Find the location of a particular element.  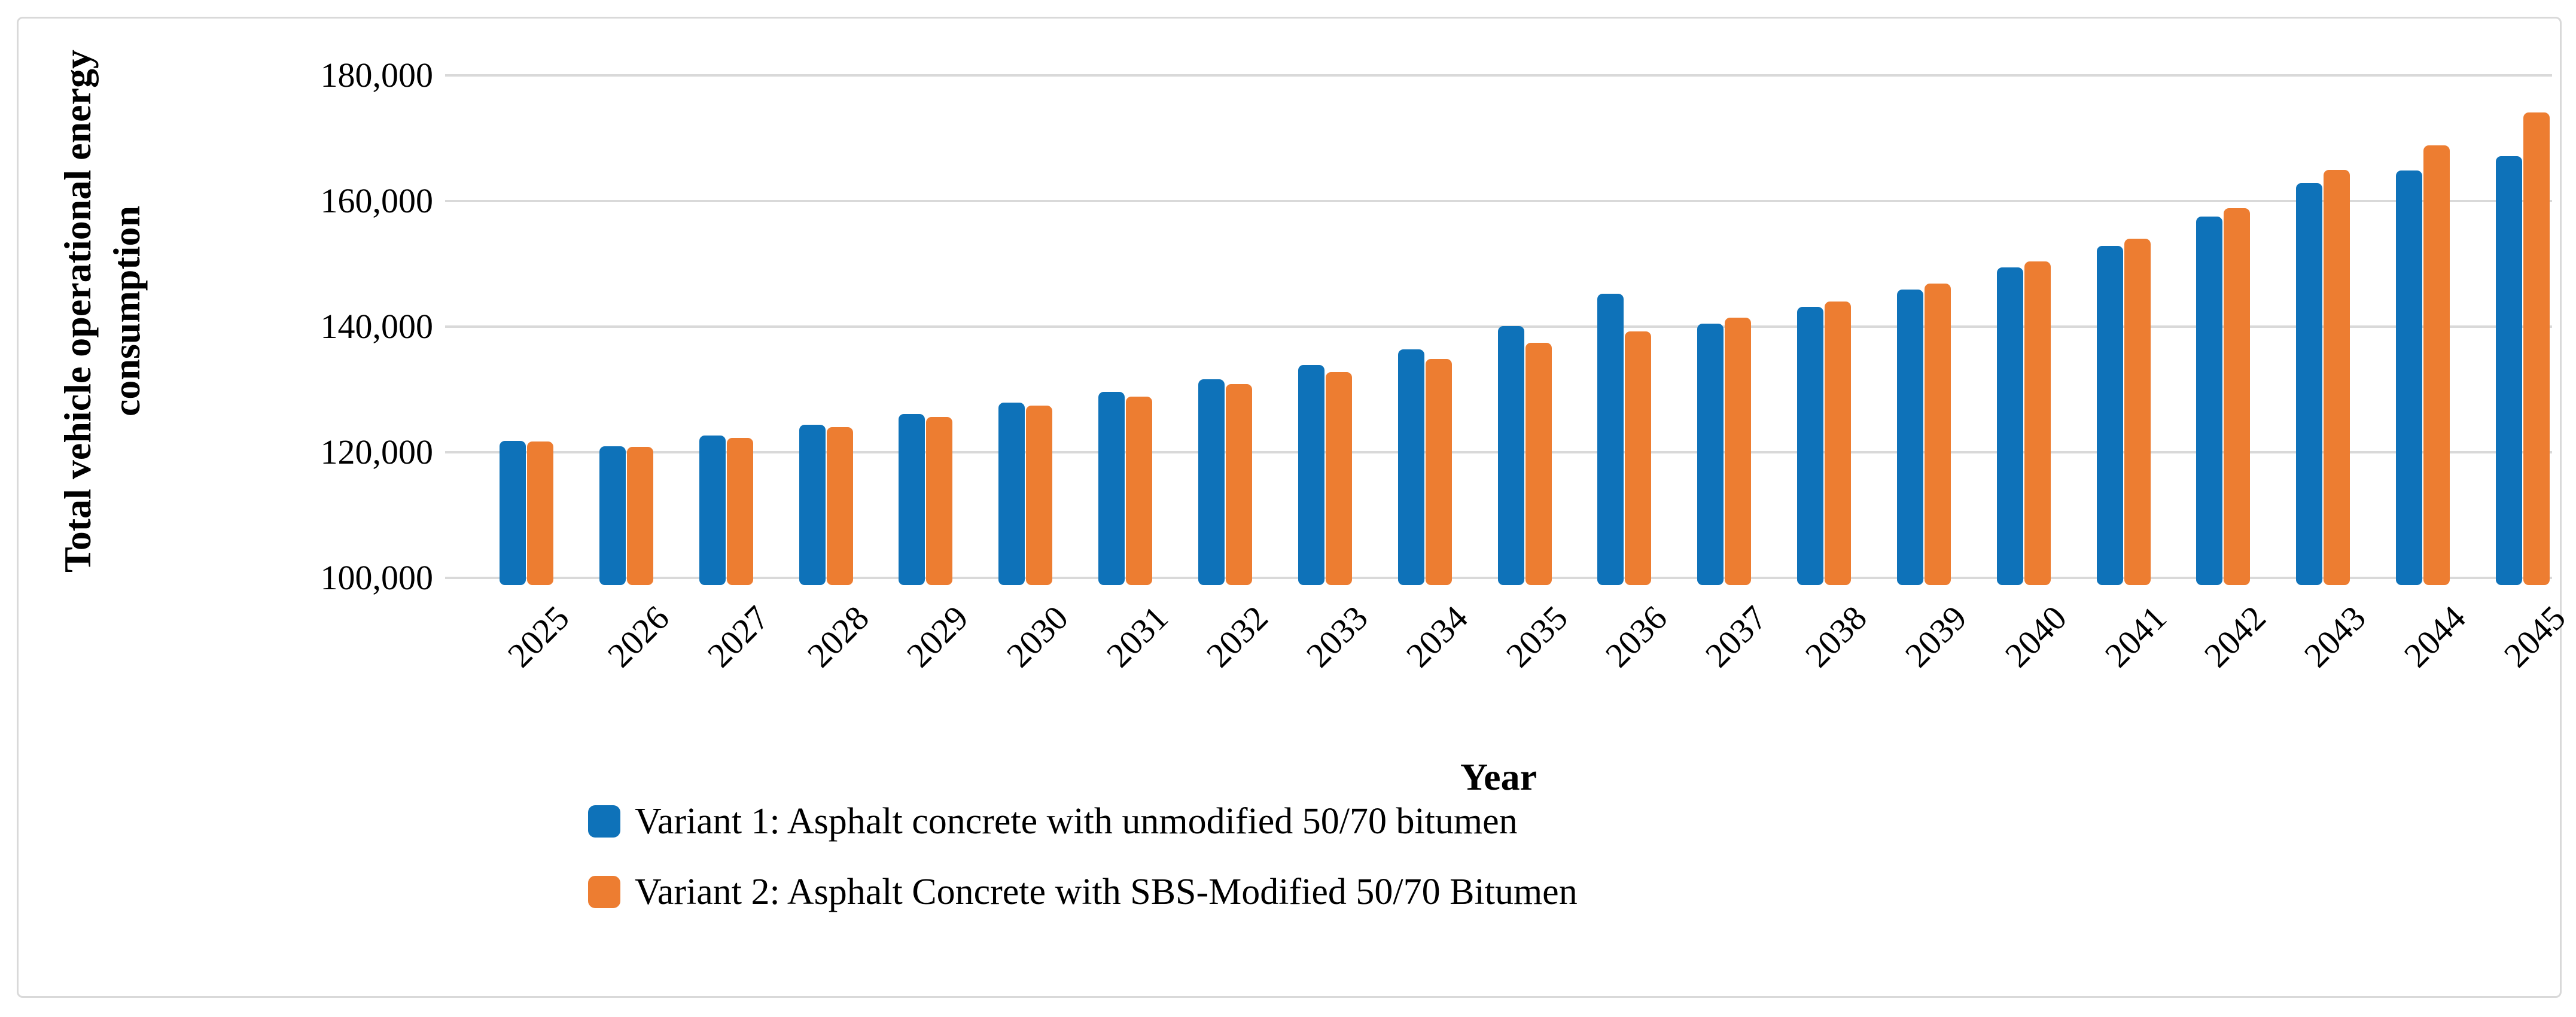

x-tick-label-2043: 2043 is located at coordinates (2335, 636).